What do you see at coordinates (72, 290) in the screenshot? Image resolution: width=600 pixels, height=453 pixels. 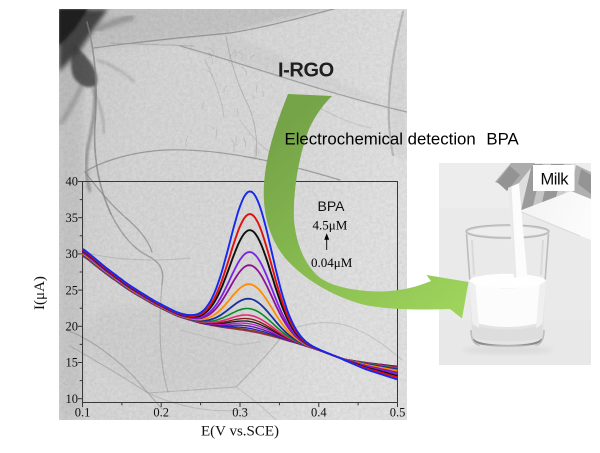 I see `svg-text: 25` at bounding box center [72, 290].